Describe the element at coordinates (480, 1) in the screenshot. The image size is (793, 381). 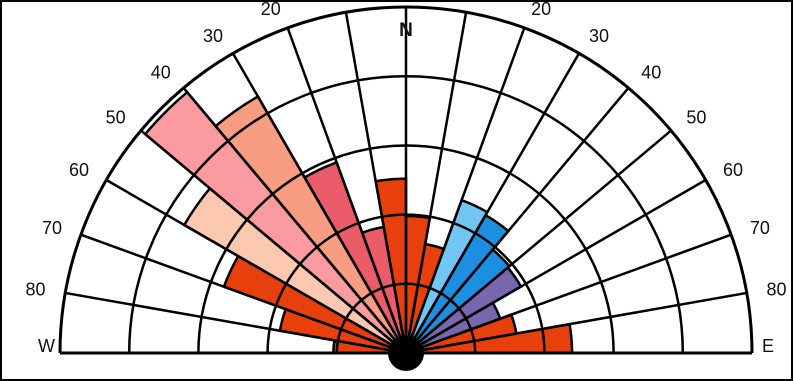
I see `tick-label-right-10: 10` at that location.